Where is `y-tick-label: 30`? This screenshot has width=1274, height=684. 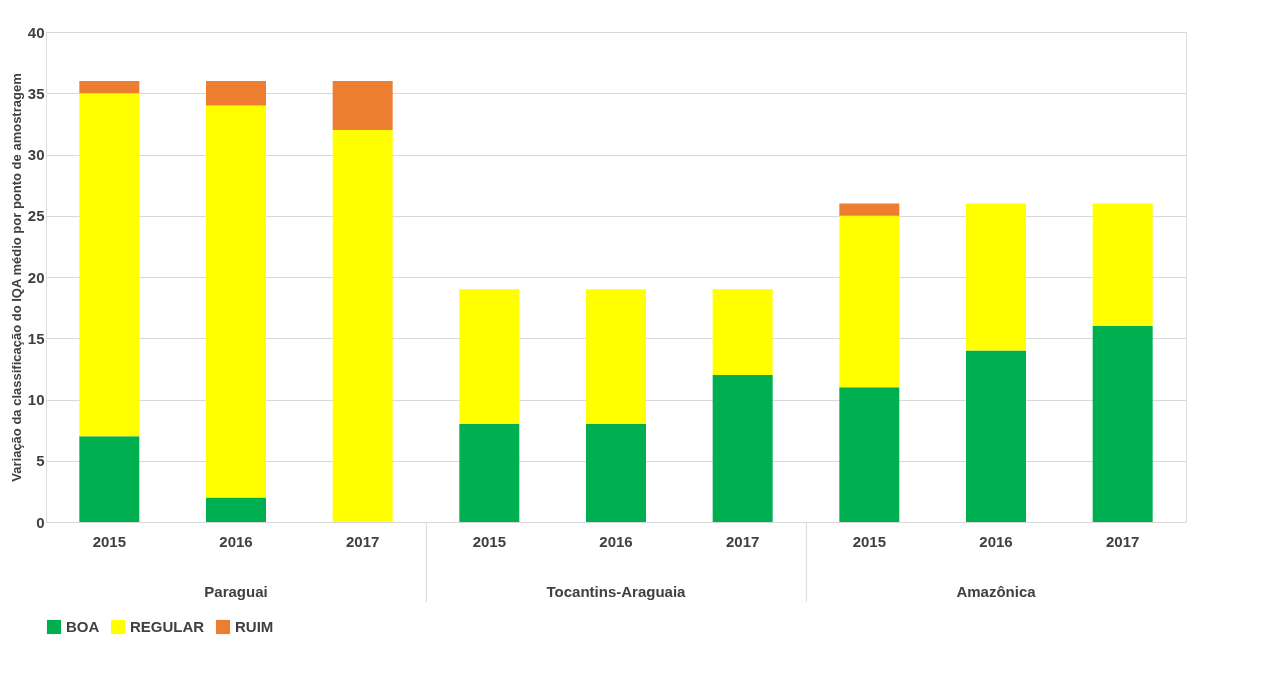
y-tick-label: 30 is located at coordinates (36, 154).